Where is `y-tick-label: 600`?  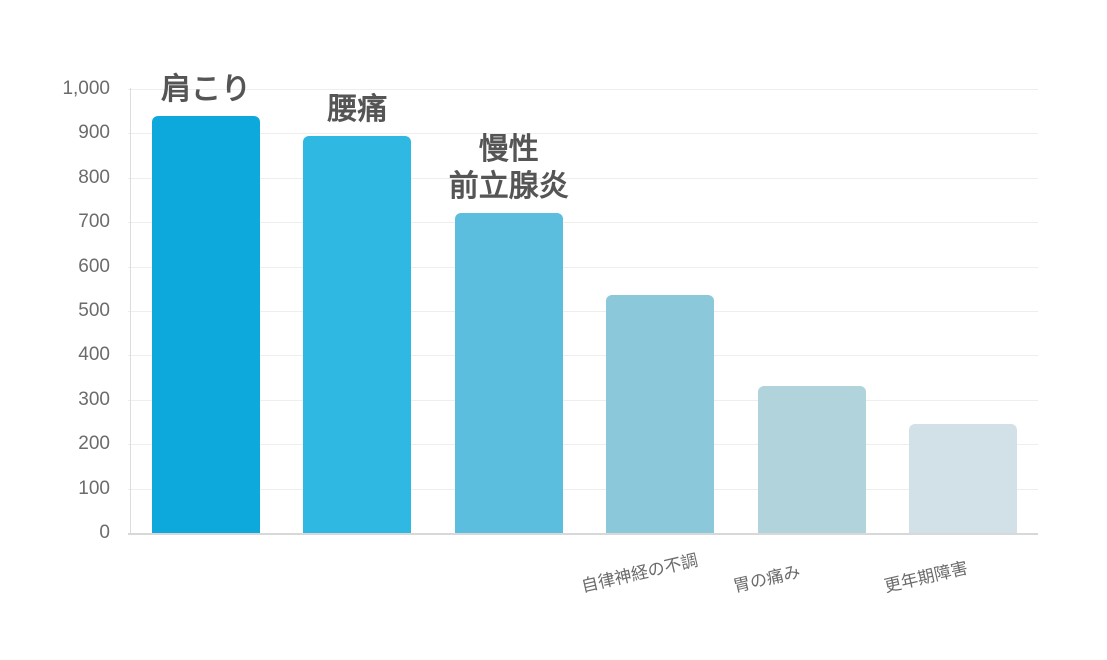
y-tick-label: 600 is located at coordinates (94, 266).